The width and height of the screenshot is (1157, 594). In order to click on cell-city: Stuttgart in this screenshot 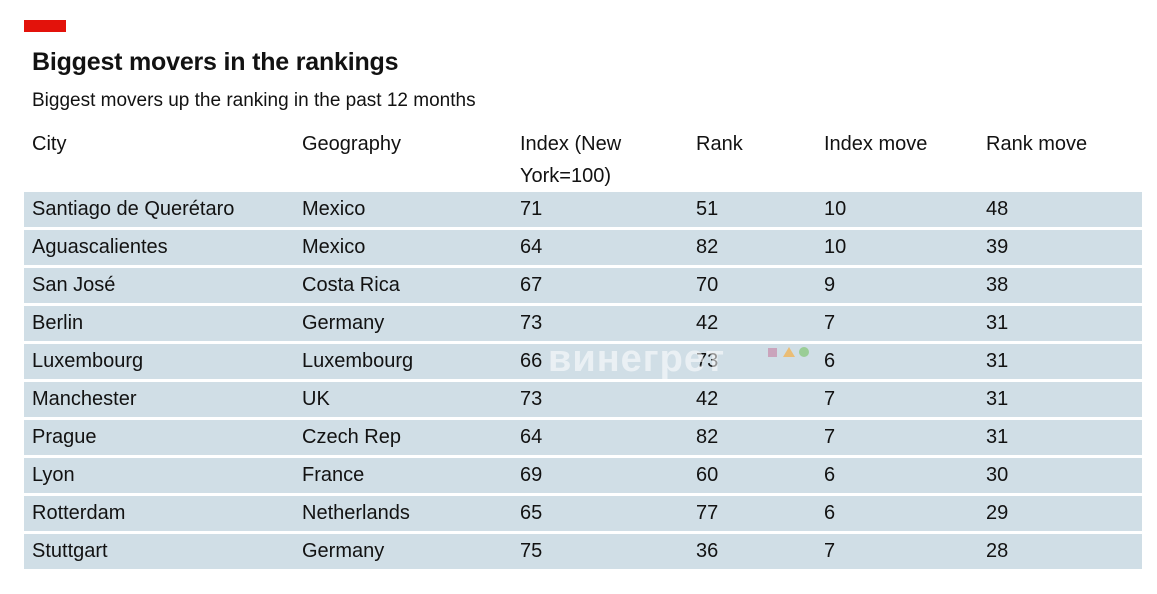, I will do `click(70, 551)`.